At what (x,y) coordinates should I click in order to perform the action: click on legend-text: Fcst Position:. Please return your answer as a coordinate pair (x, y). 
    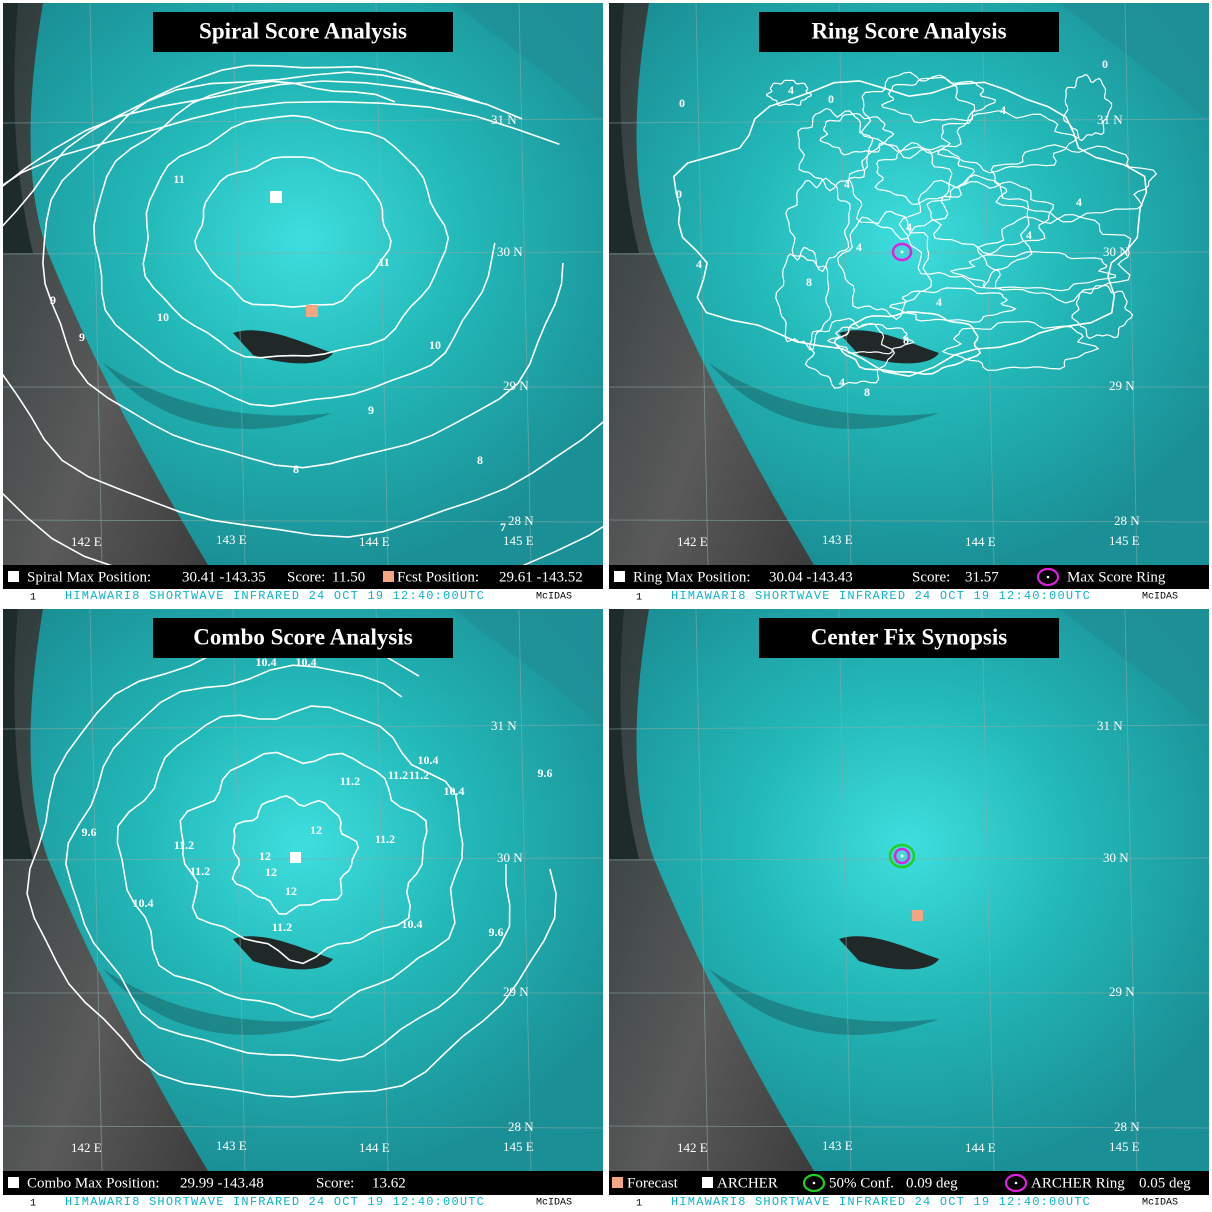
    Looking at the image, I should click on (438, 577).